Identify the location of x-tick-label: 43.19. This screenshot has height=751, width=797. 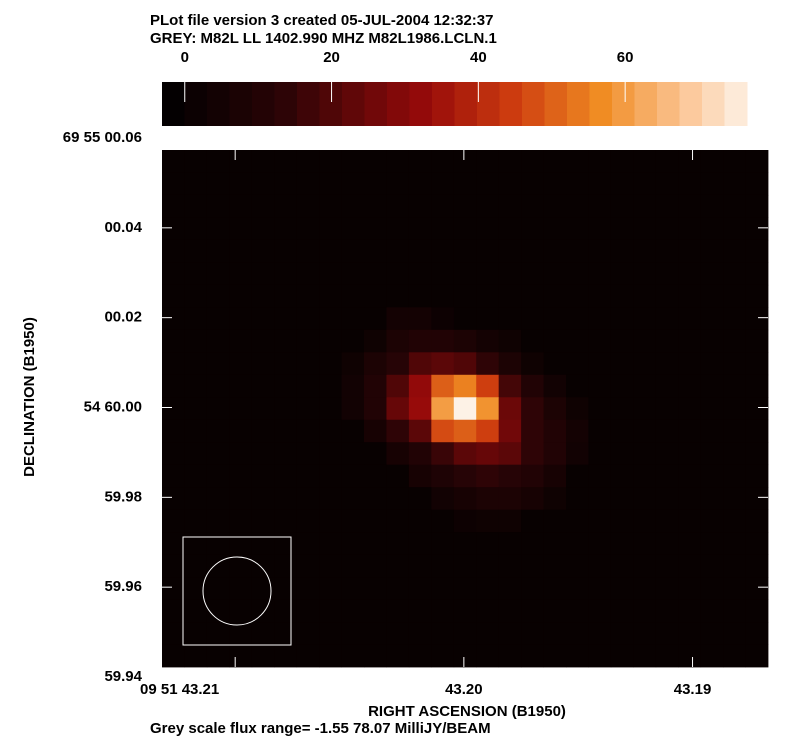
(693, 689).